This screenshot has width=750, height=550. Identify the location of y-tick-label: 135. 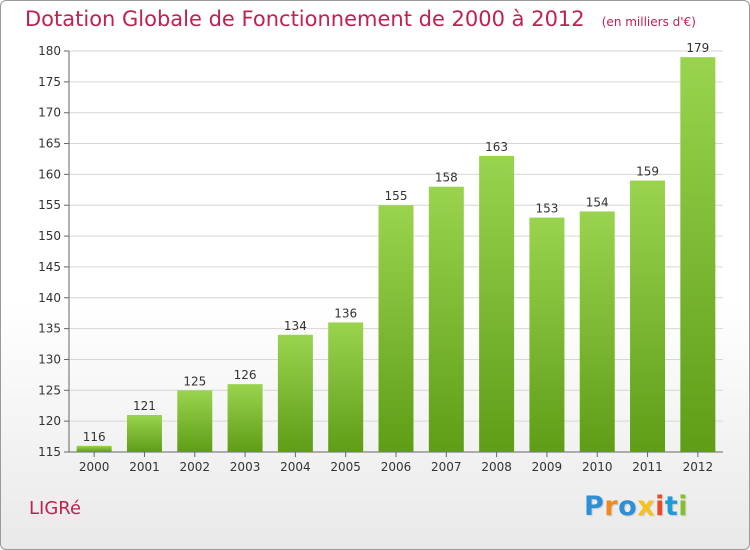
(49, 329).